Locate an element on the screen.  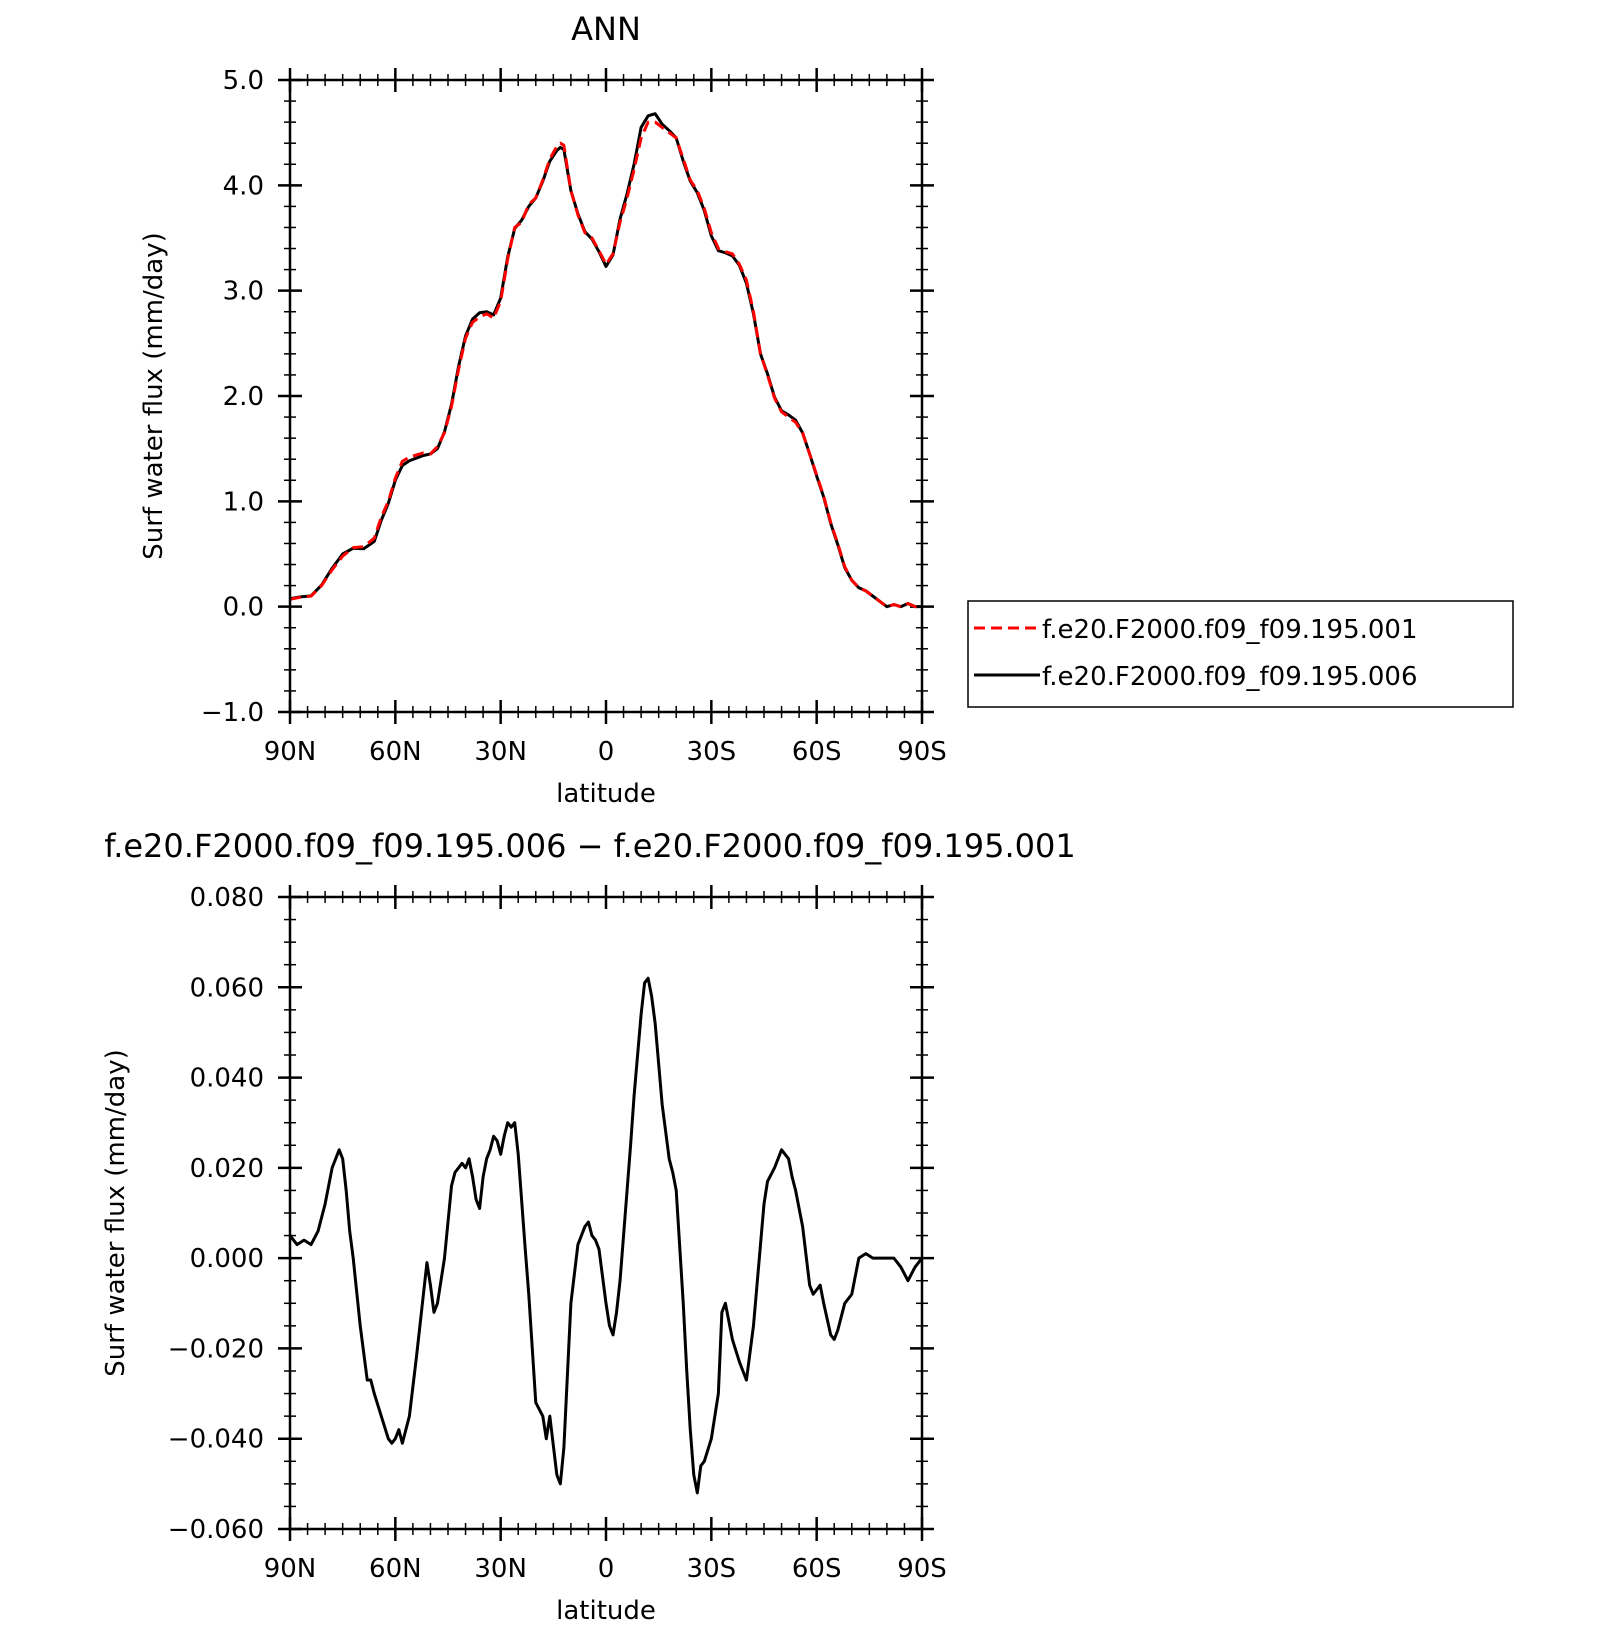
y-tick-label: 5.0 is located at coordinates (243, 81).